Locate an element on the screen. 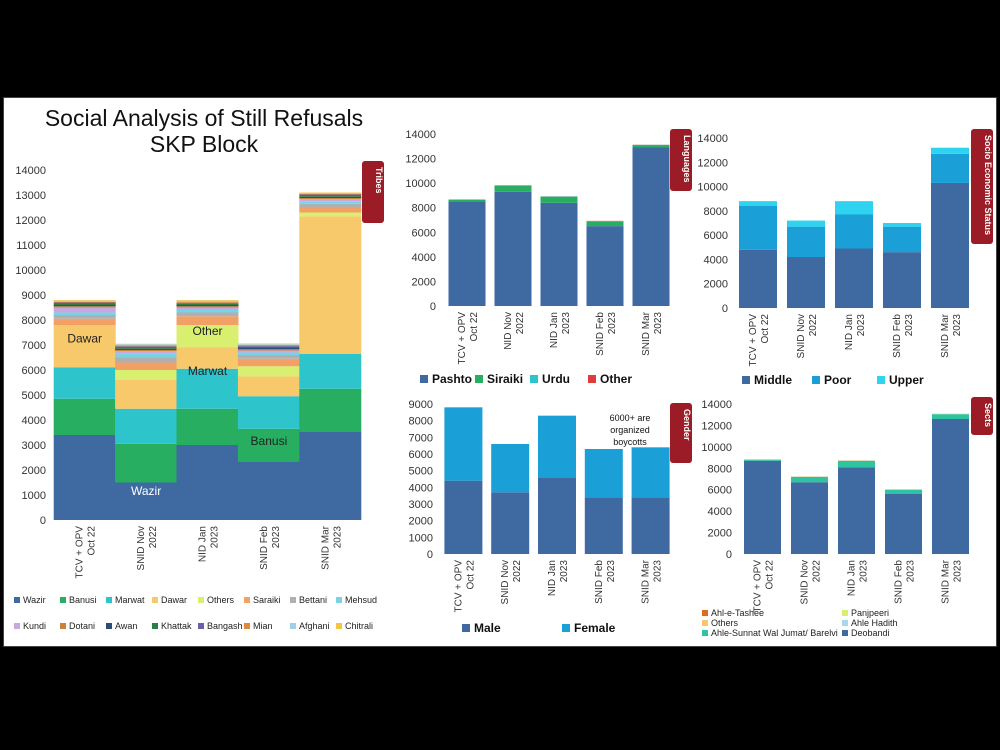  bar-marwat is located at coordinates (146, 426).